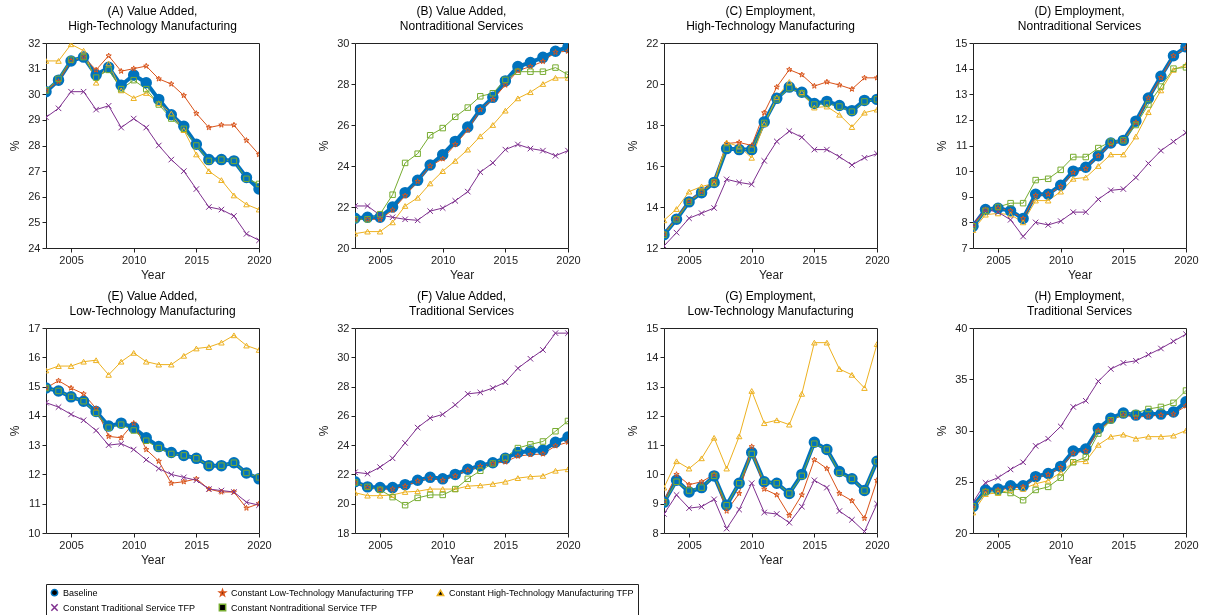 This screenshot has height=615, width=1226. What do you see at coordinates (964, 247) in the screenshot?
I see `y-tick-label: 7` at bounding box center [964, 247].